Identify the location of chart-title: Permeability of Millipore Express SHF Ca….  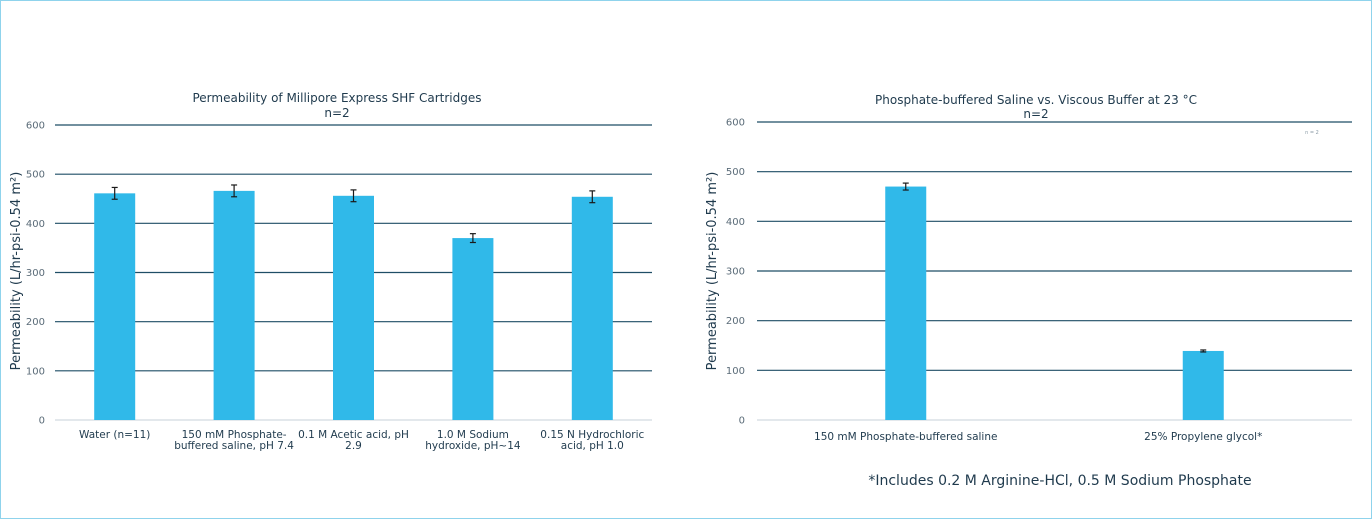
(336, 98).